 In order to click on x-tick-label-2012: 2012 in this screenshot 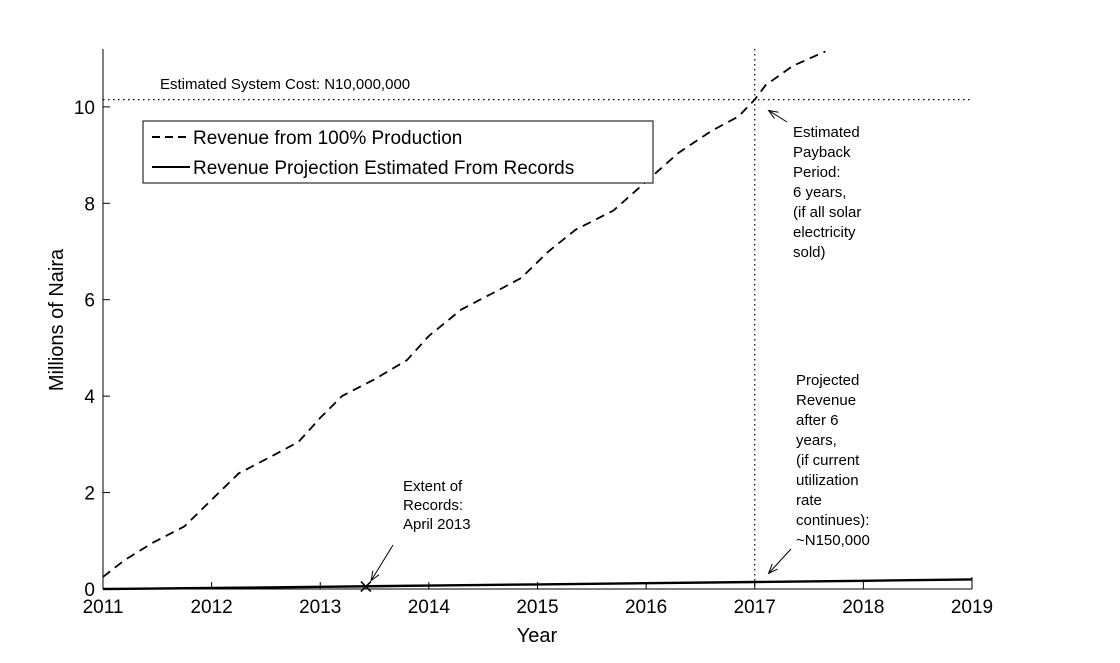, I will do `click(211, 607)`.